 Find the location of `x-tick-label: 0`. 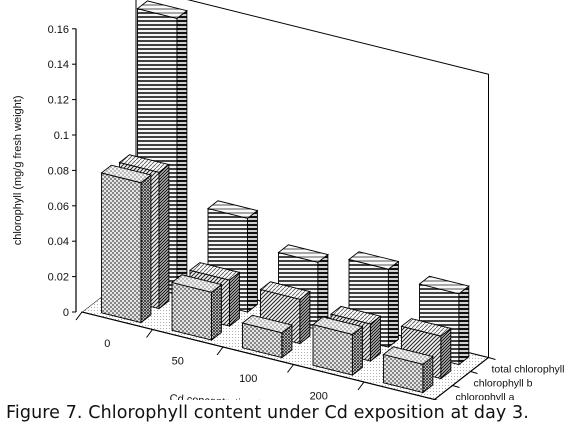

x-tick-label: 0 is located at coordinates (107, 344).